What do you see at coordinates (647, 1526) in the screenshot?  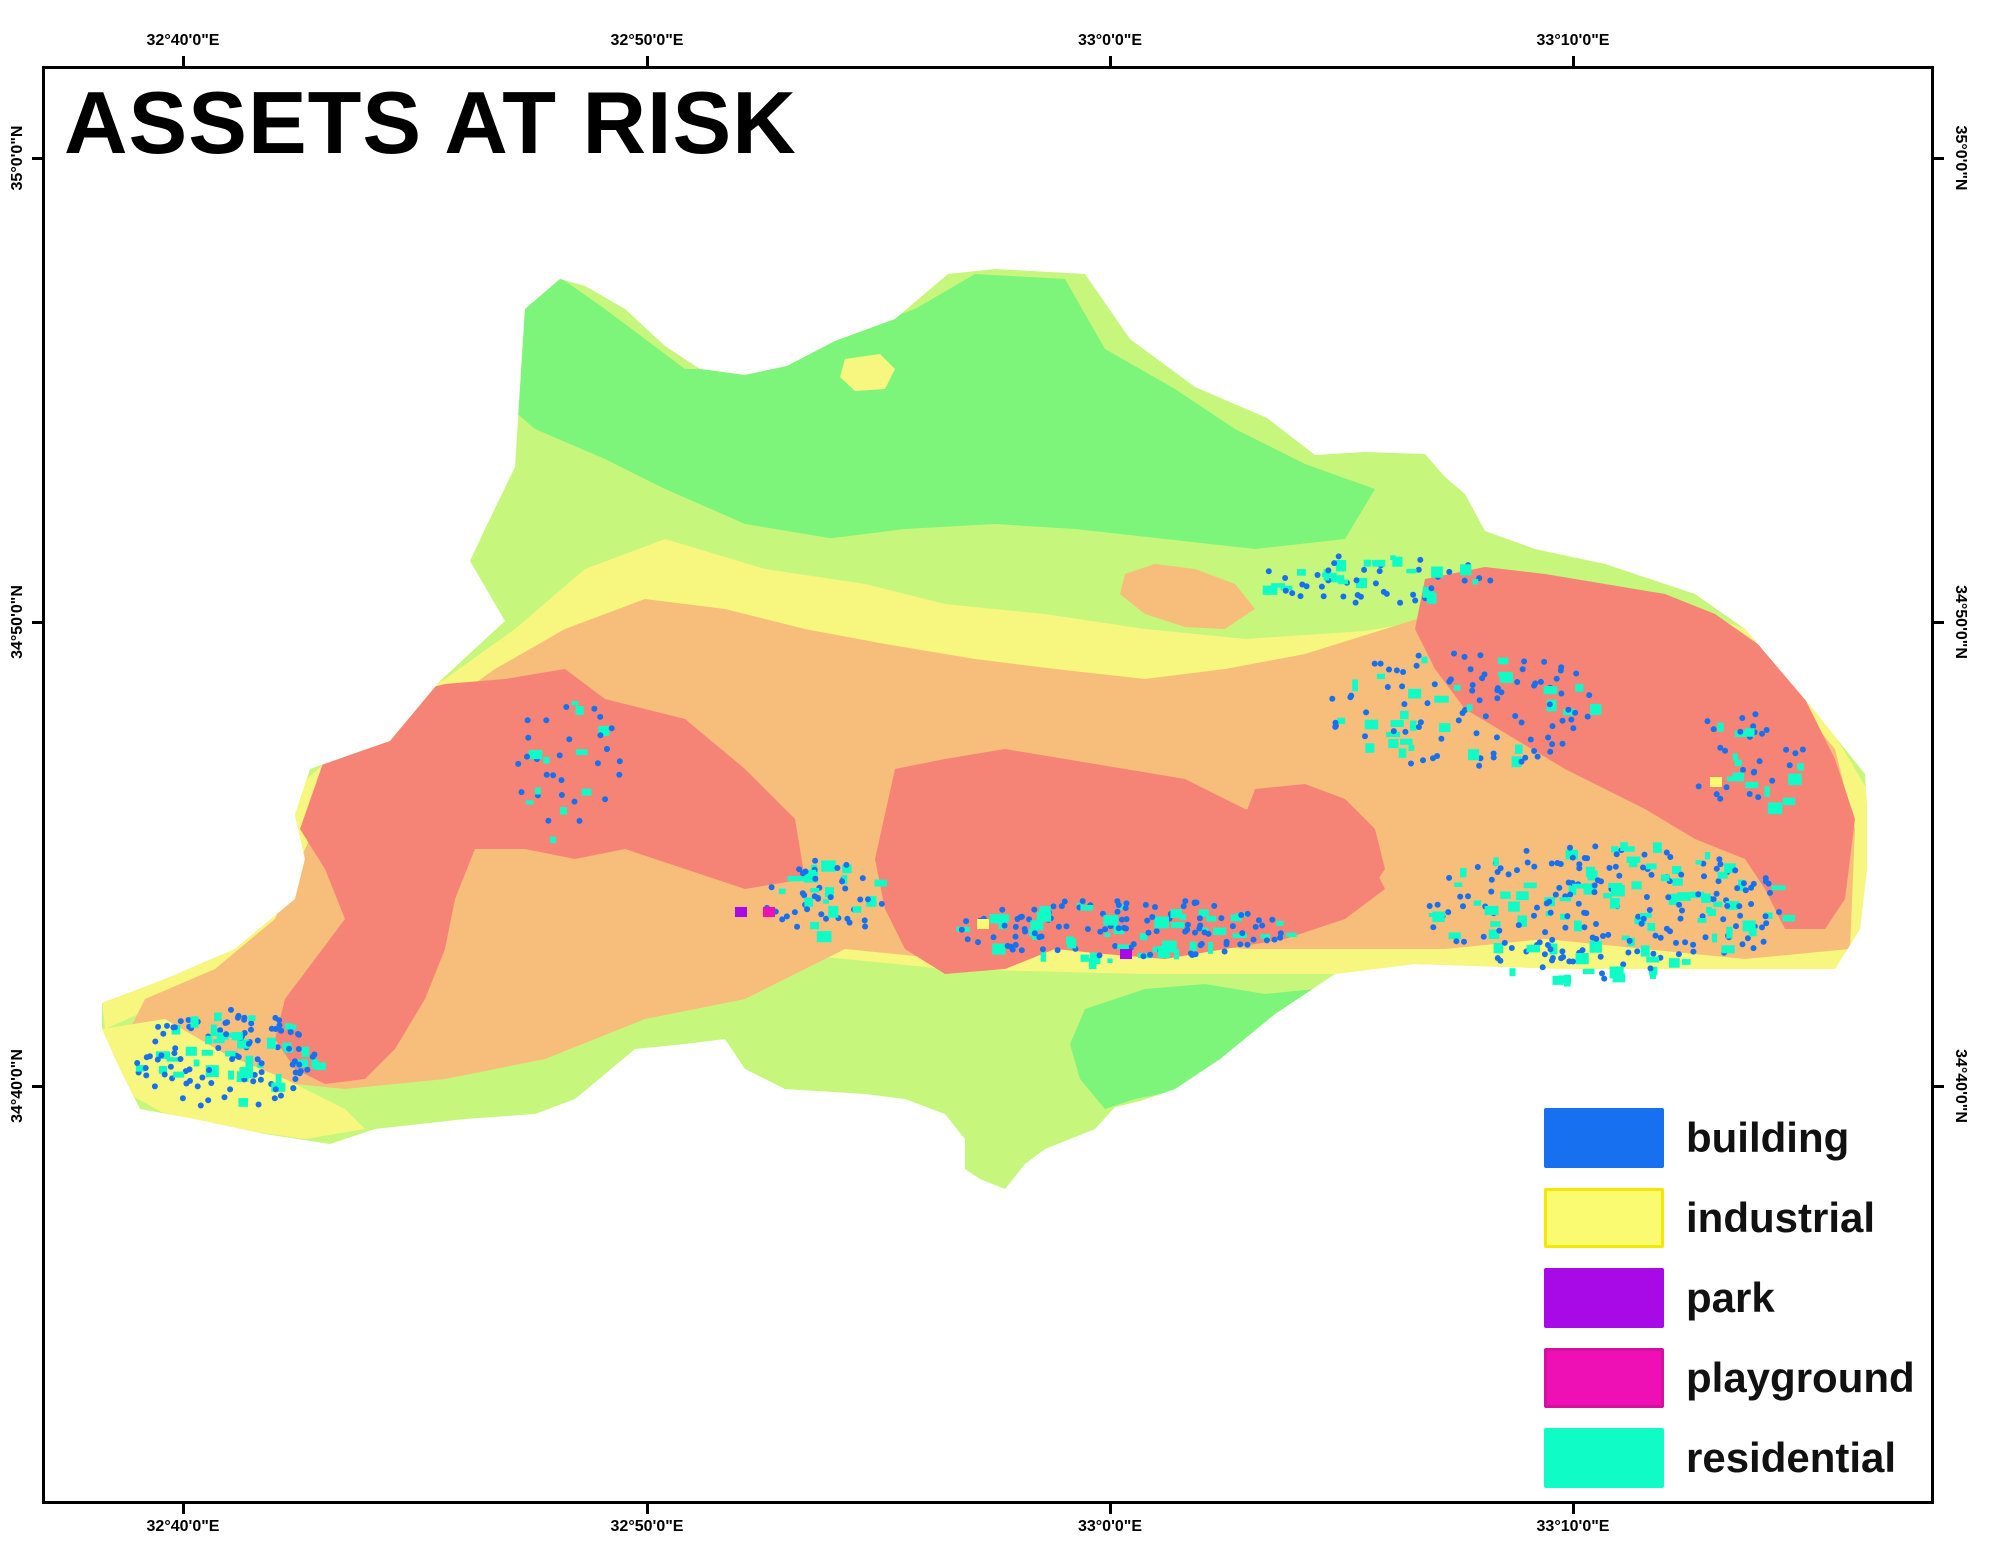 I see `longitude-label-bottom: 32°50'0"E` at bounding box center [647, 1526].